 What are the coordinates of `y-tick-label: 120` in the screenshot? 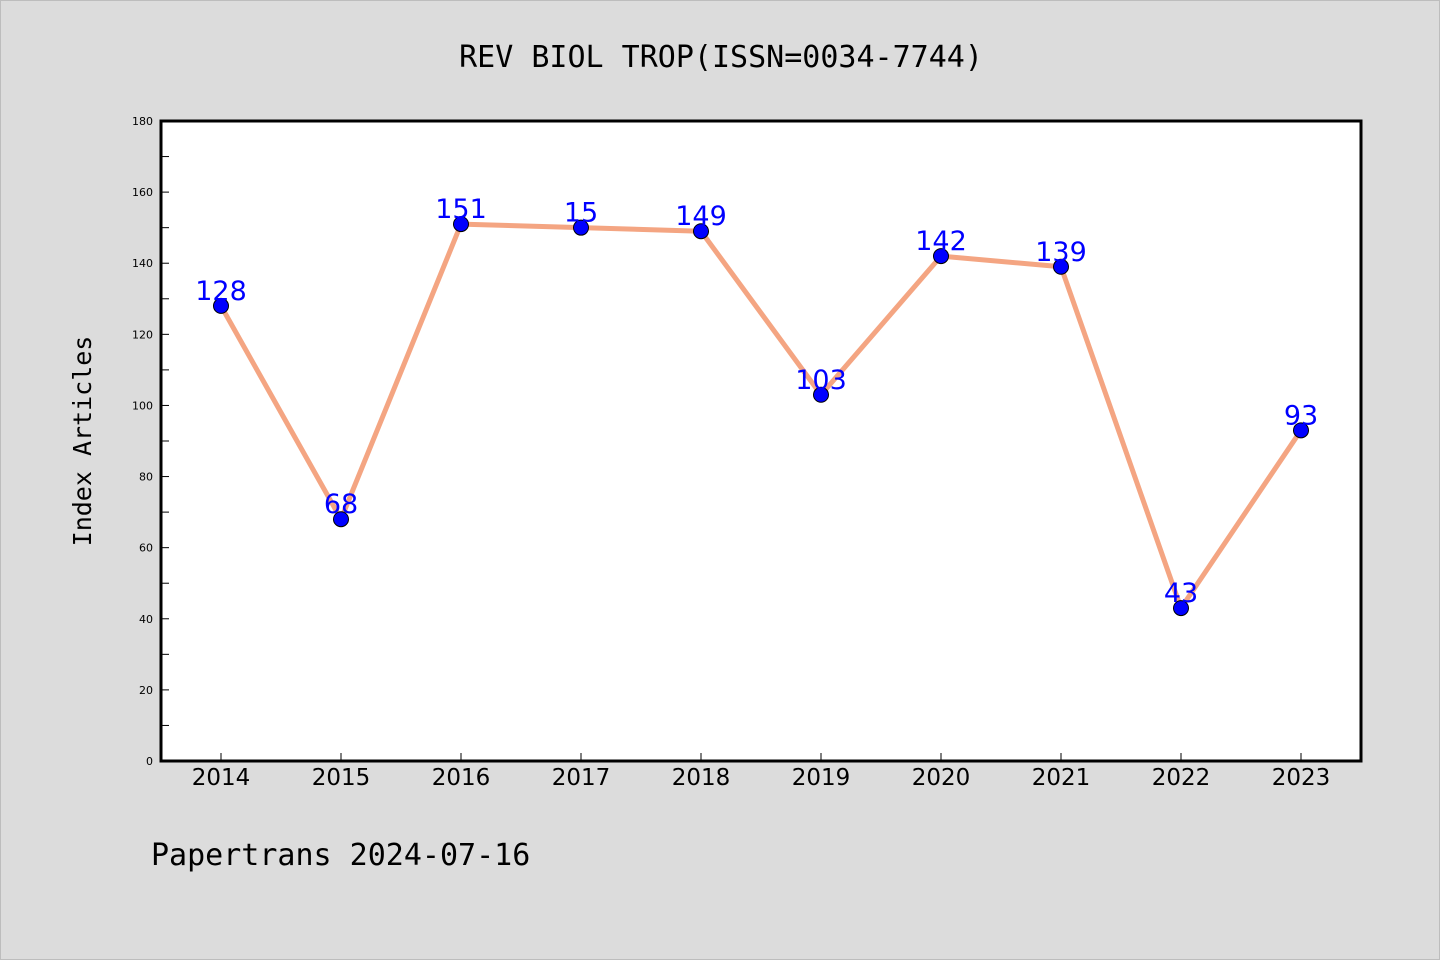 It's located at (142, 334).